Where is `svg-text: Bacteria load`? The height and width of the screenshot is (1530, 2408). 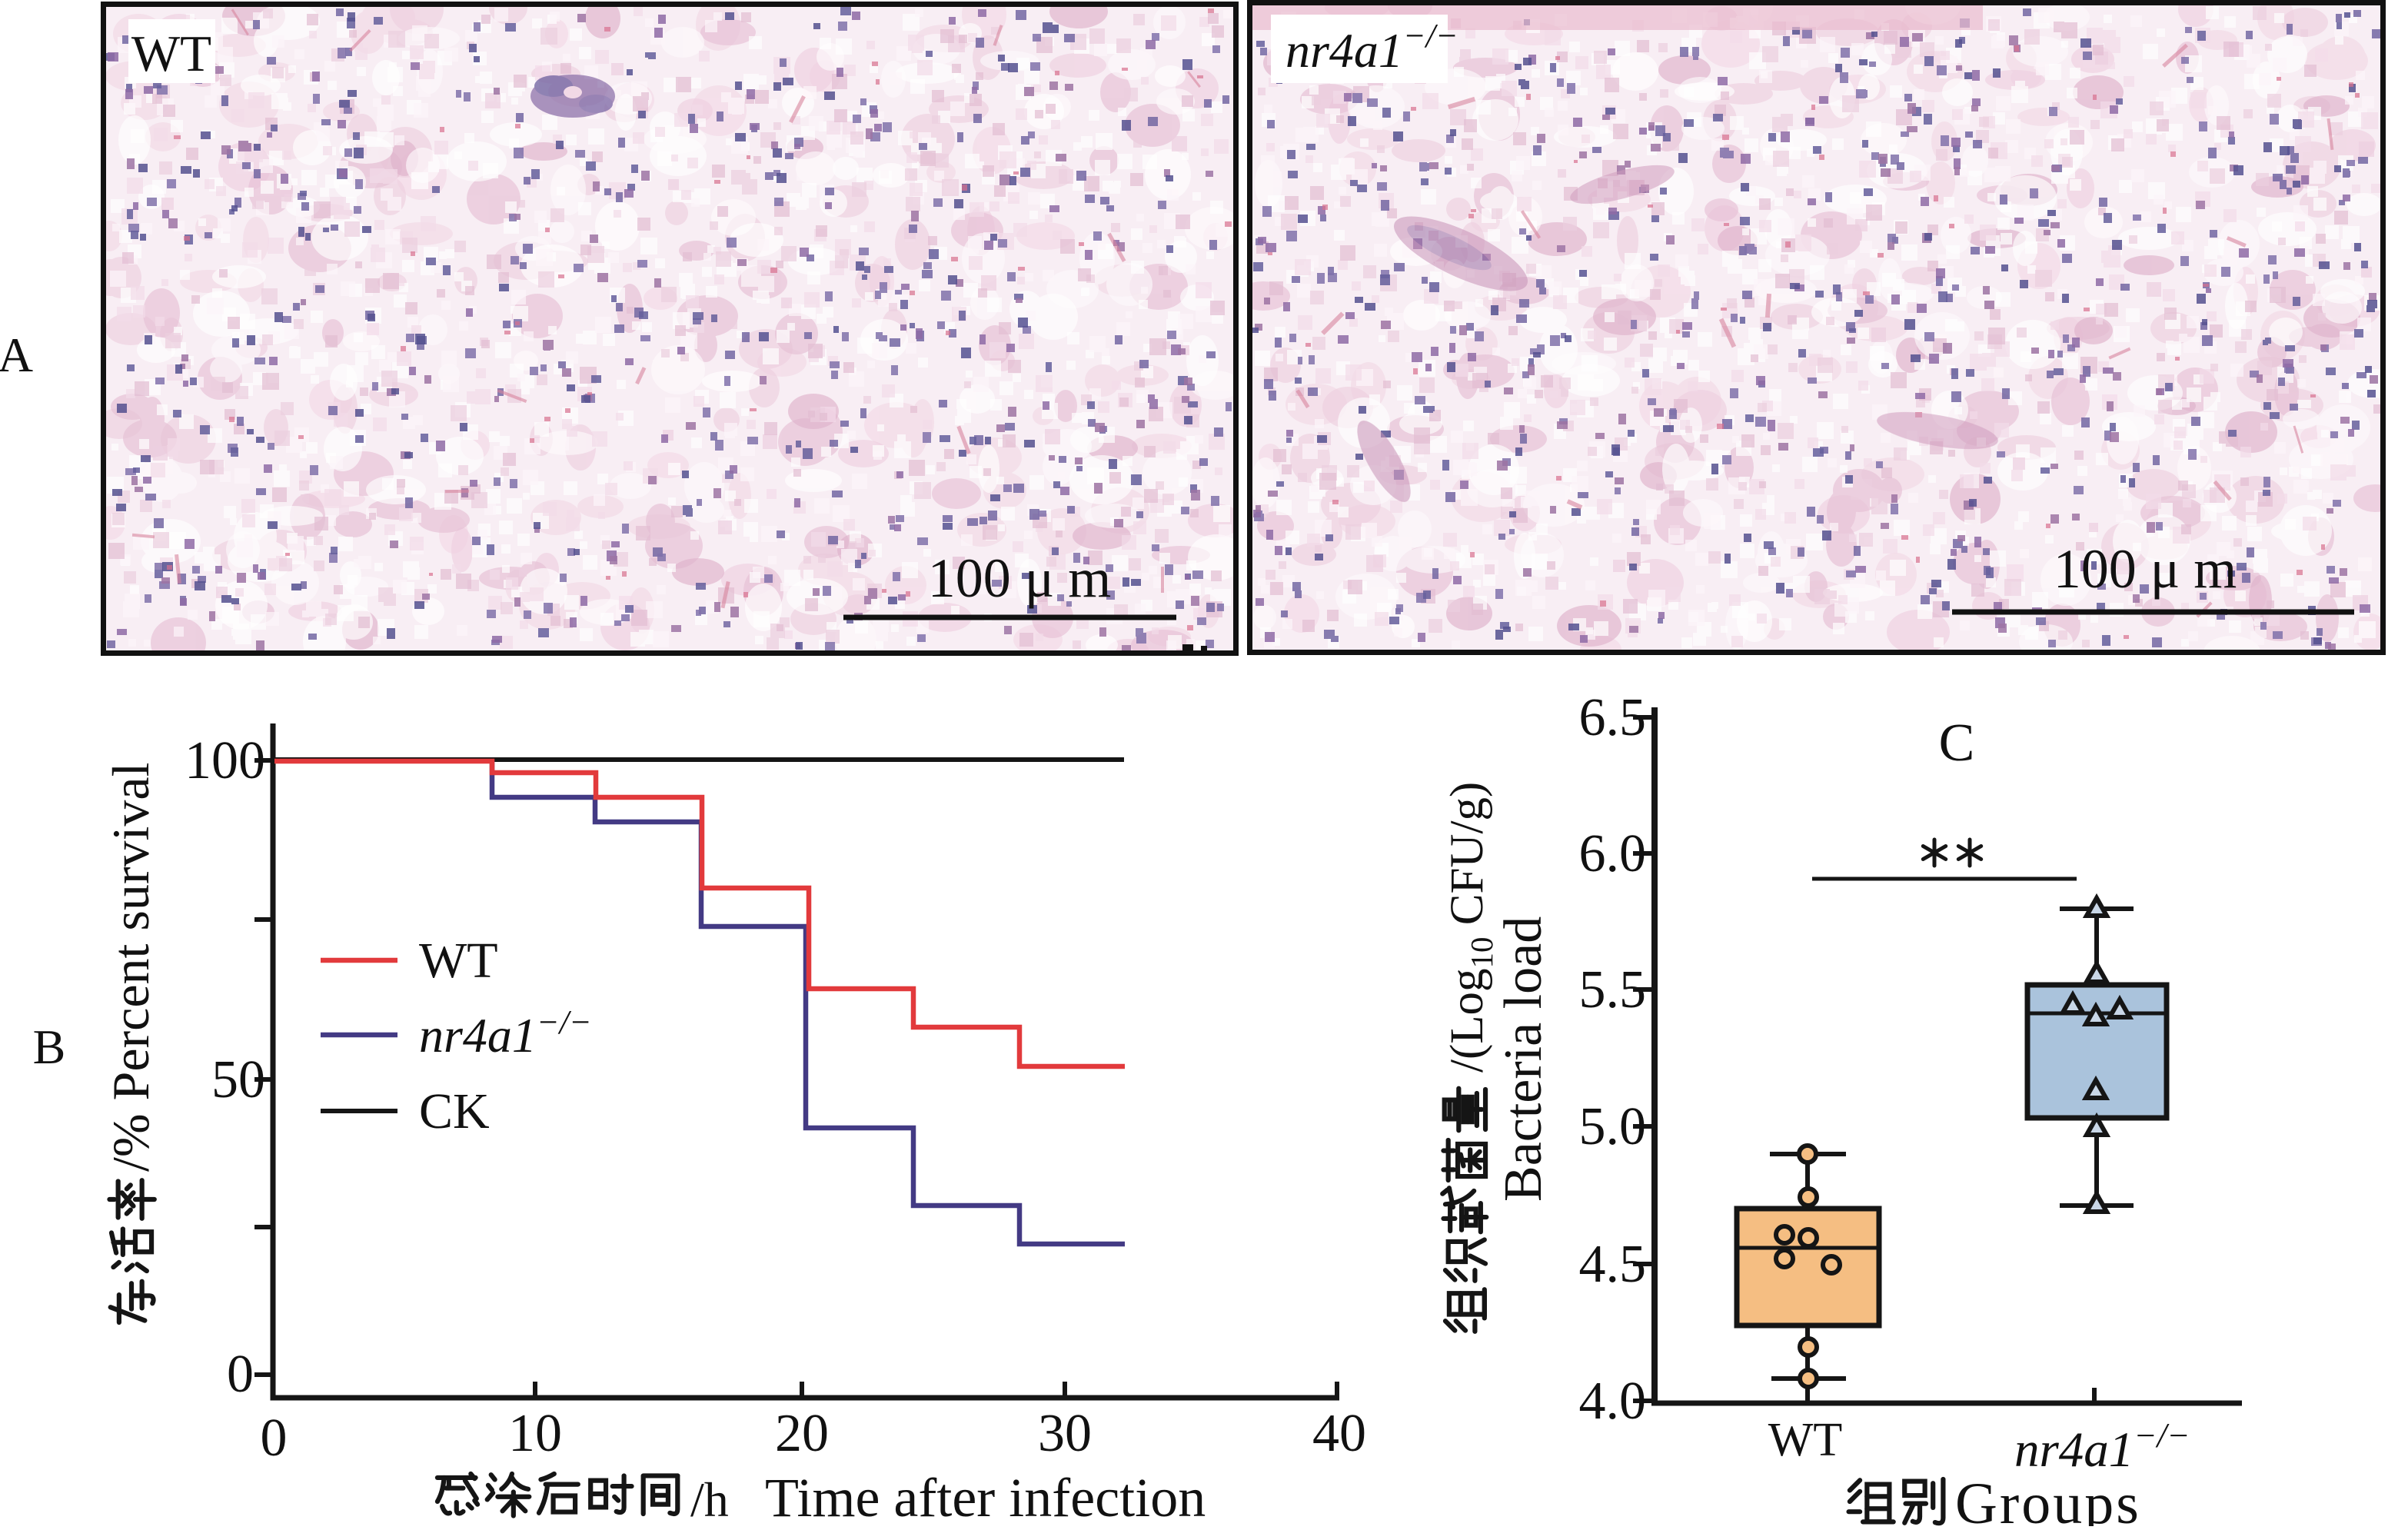
svg-text: Bacteria load is located at coordinates (1523, 1059).